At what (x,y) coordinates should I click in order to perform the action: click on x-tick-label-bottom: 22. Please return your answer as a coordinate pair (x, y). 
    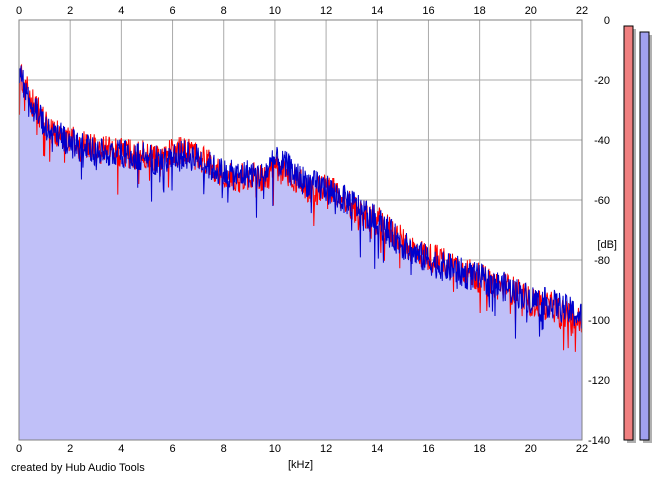
    Looking at the image, I should click on (582, 449).